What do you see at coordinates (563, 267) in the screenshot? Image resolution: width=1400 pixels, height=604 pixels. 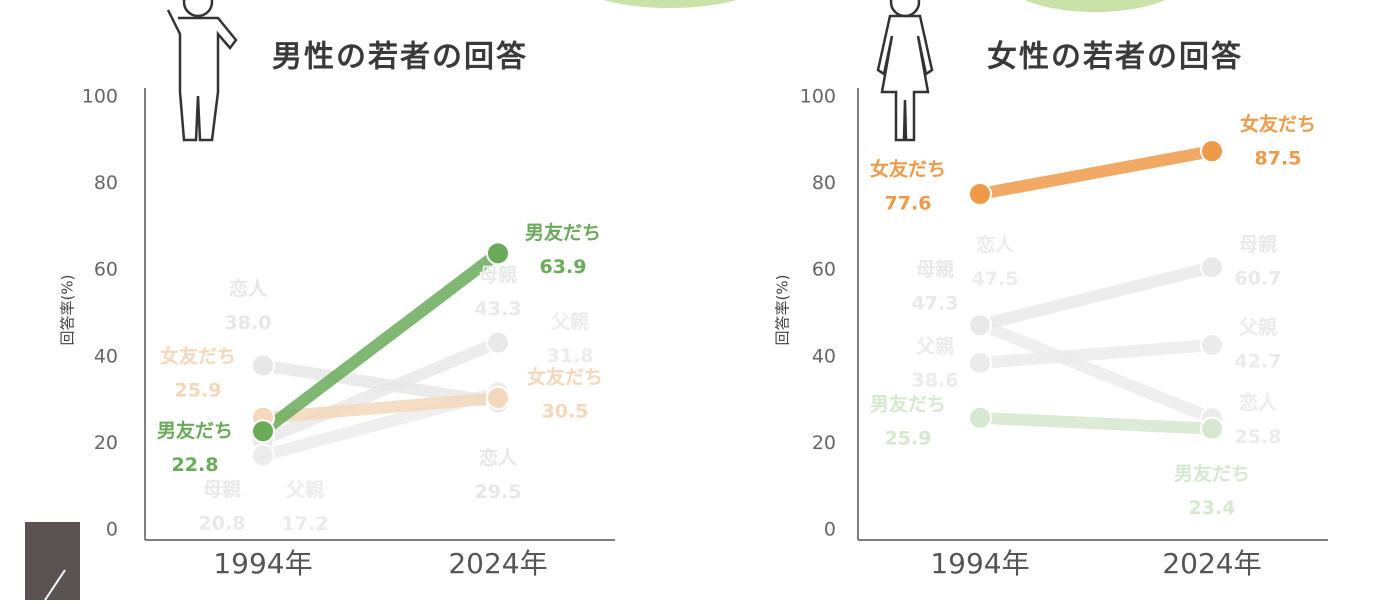 I see `value-label: 63.9` at bounding box center [563, 267].